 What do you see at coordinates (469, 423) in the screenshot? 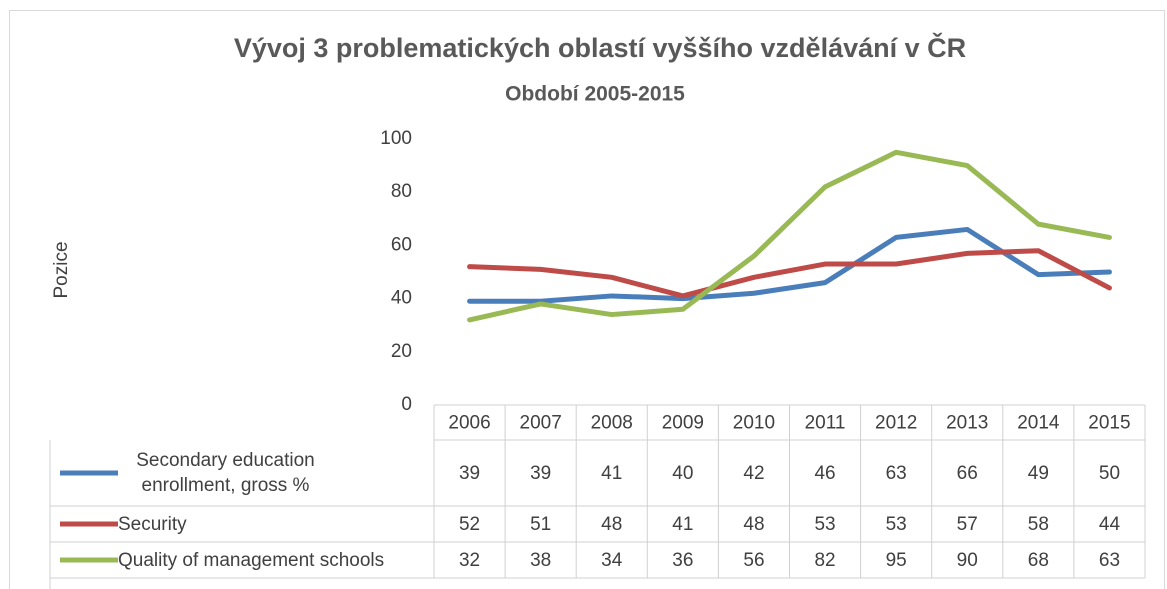
I see `x-tick-label: 2006` at bounding box center [469, 423].